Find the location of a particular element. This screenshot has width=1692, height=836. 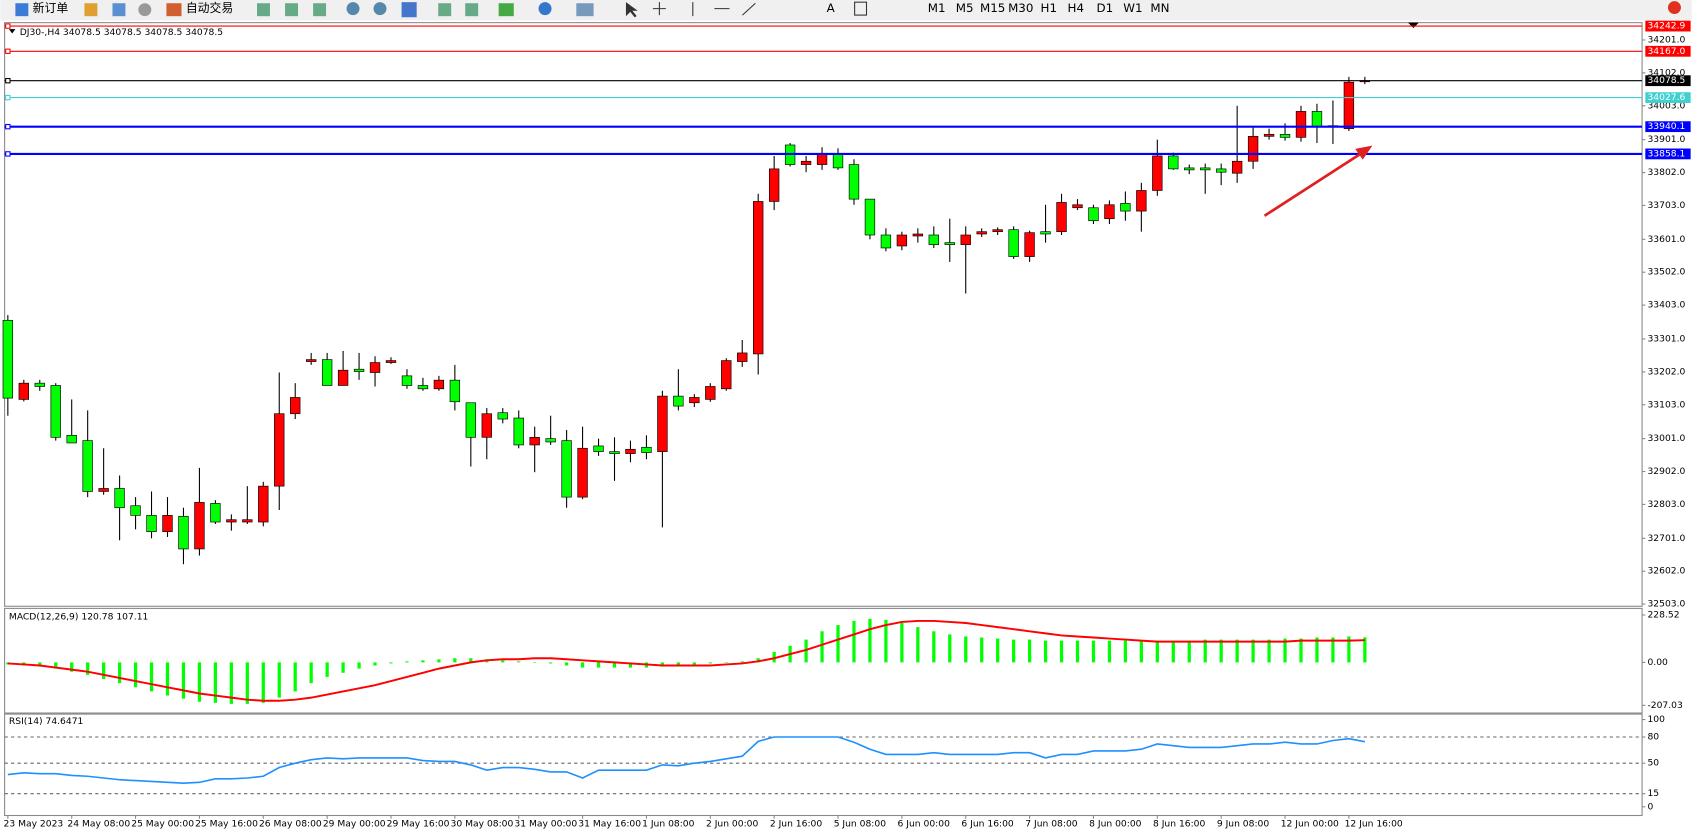

new-order-button: 新订单 is located at coordinates (51, 8).